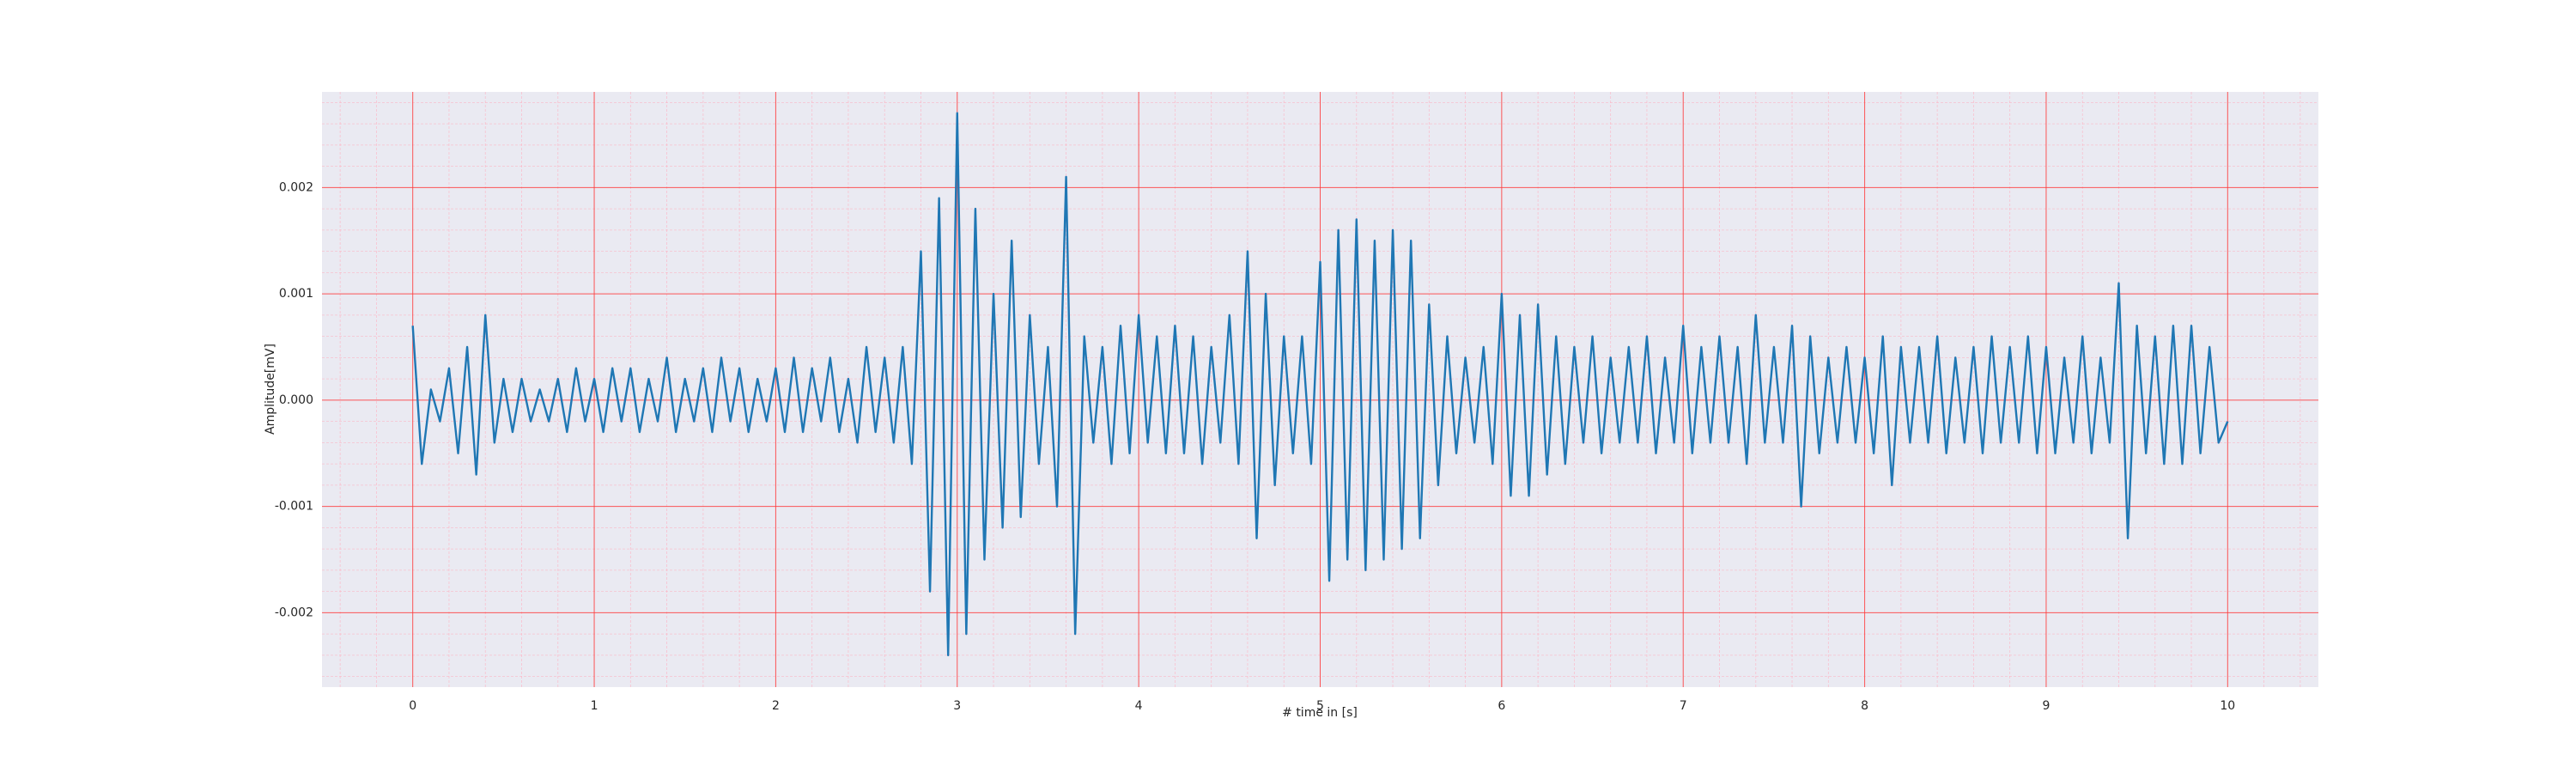 This screenshot has width=2576, height=773. I want to click on x-tick-label: 10, so click(2228, 706).